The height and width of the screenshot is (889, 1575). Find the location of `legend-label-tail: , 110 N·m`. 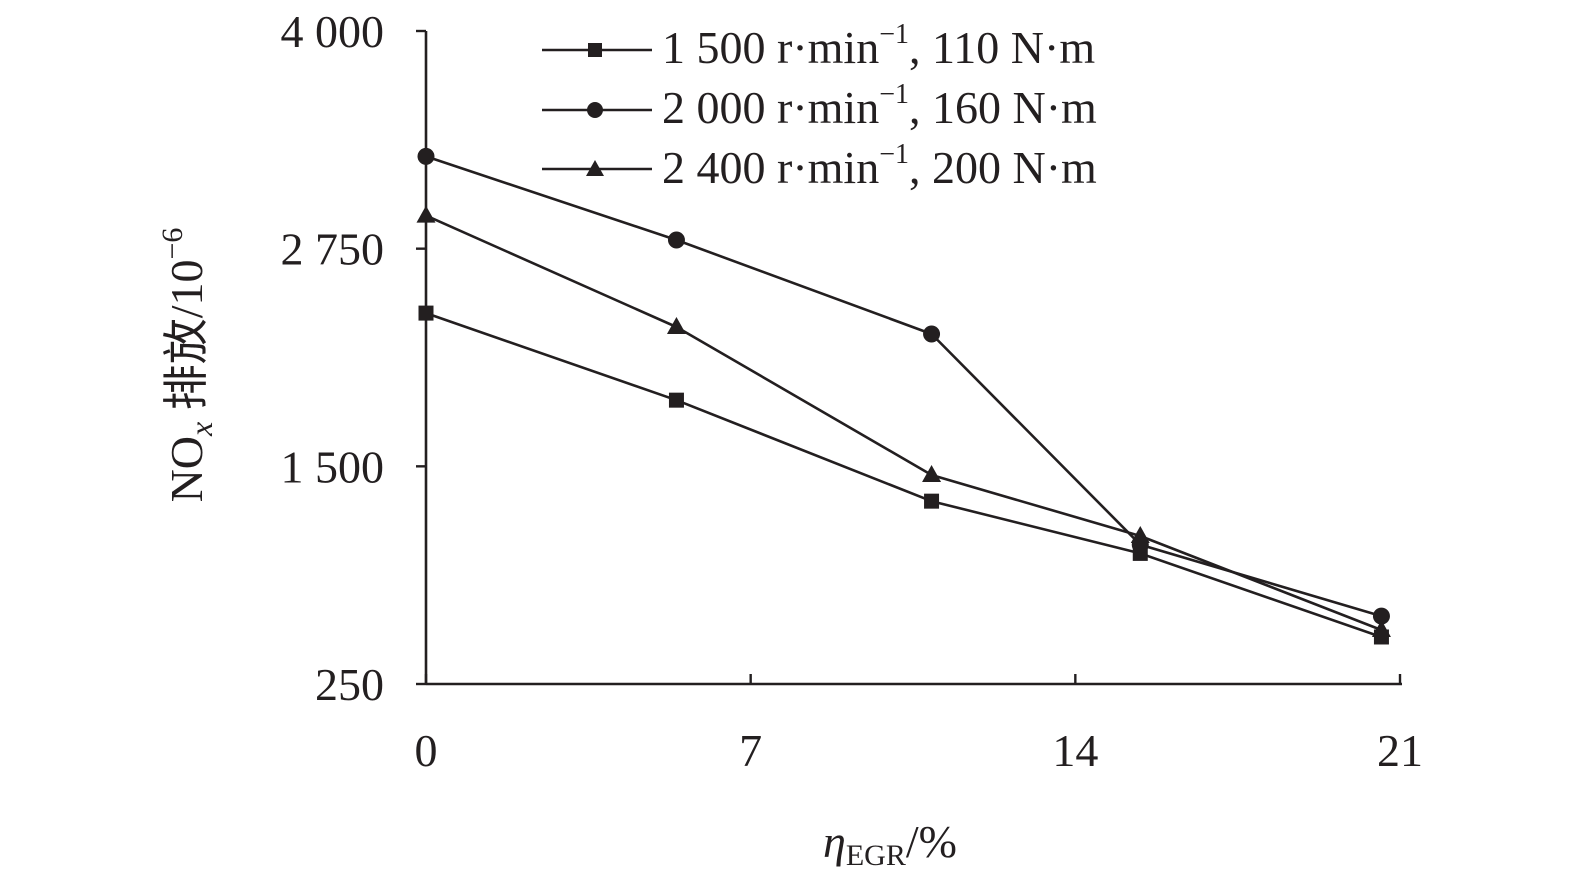

legend-label-tail: , 110 N·m is located at coordinates (1002, 47).